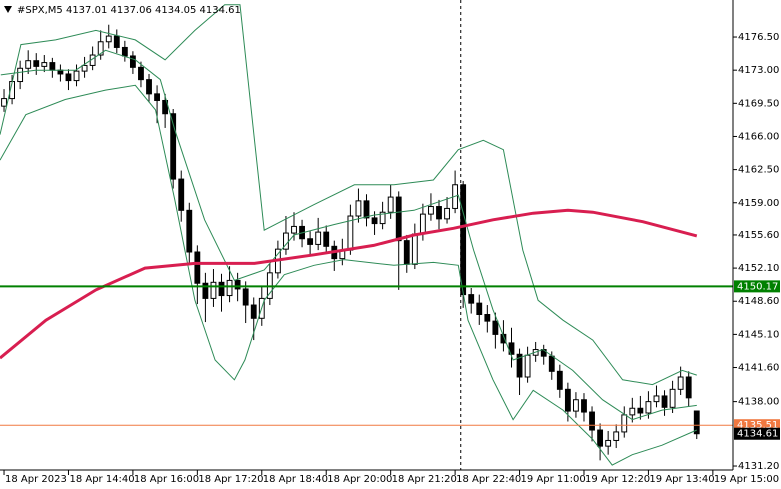 This screenshot has height=489, width=781. I want to click on y-tick-label: 4155.60, so click(758, 235).